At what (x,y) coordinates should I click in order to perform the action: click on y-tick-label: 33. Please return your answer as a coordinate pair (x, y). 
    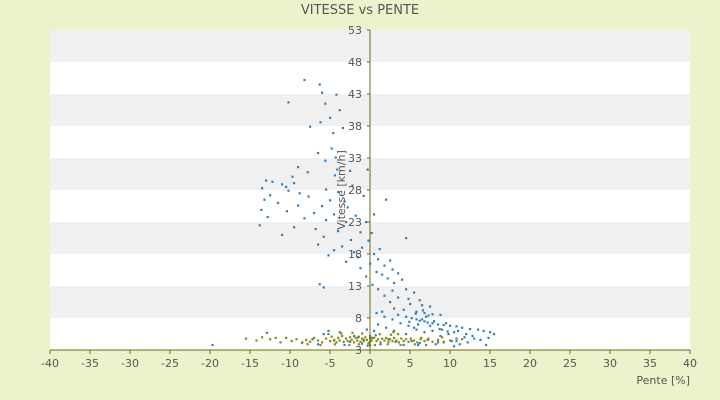
    Looking at the image, I should click on (355, 158).